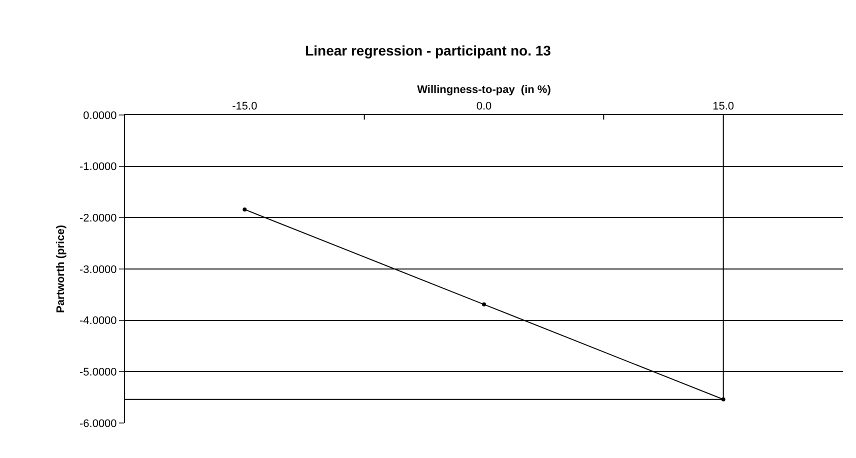 This screenshot has height=458, width=856. I want to click on y-tick-label: -3.0000, so click(98, 270).